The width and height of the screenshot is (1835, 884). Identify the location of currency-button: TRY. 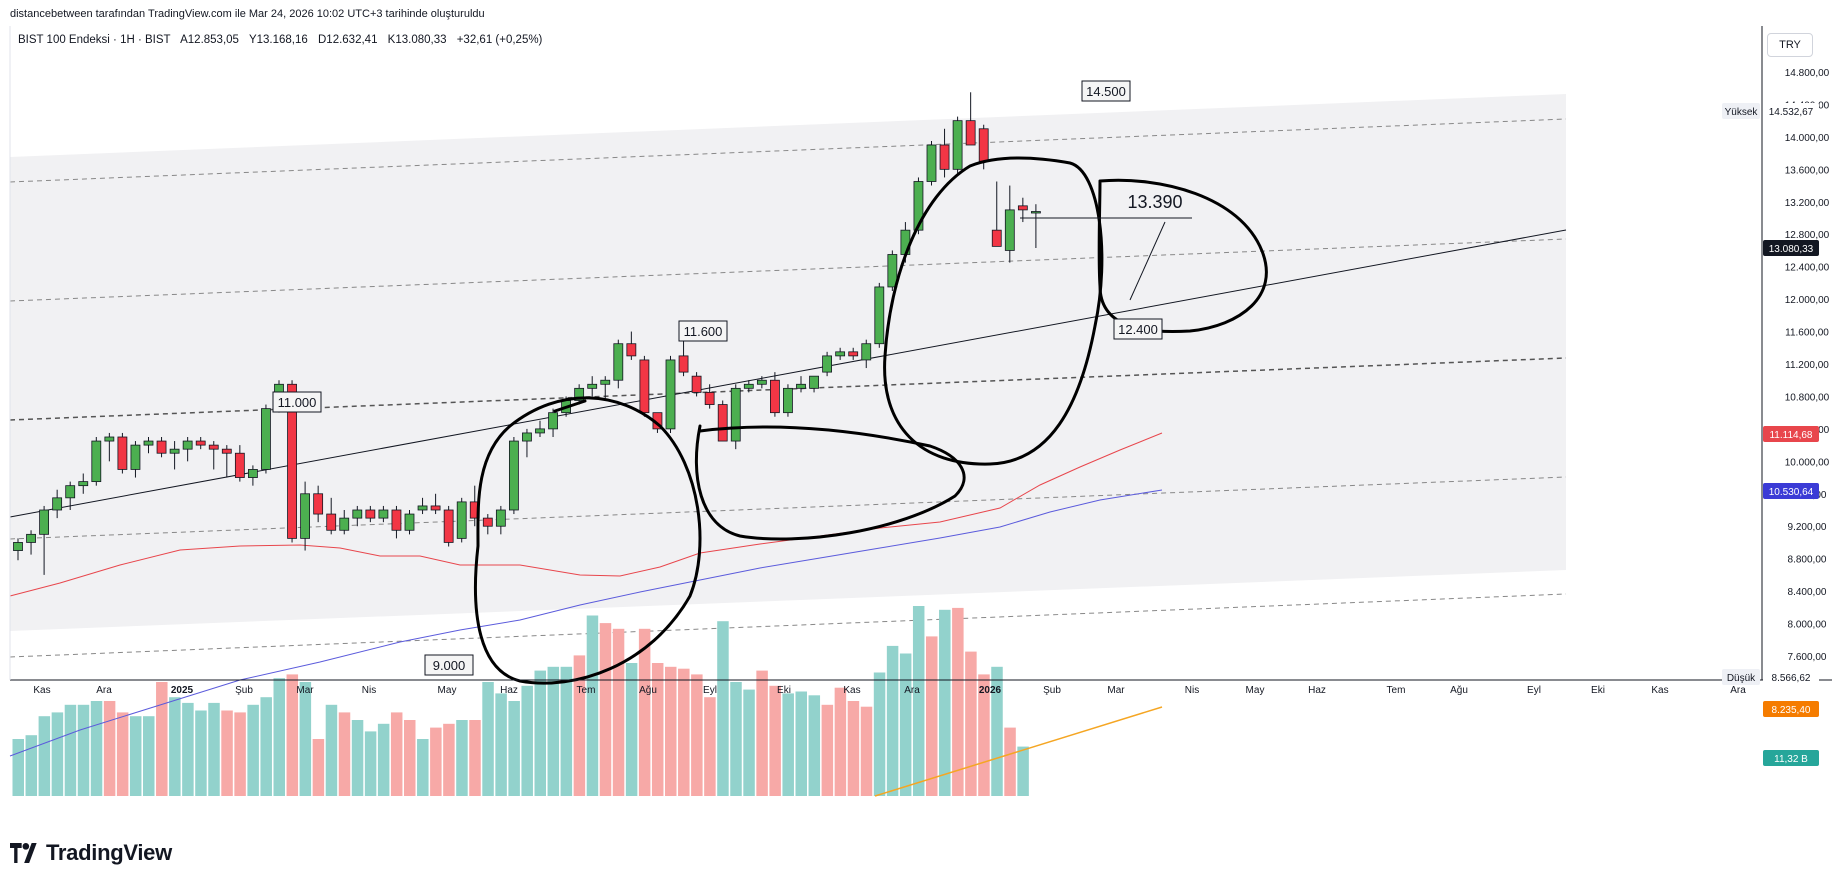
(1790, 45).